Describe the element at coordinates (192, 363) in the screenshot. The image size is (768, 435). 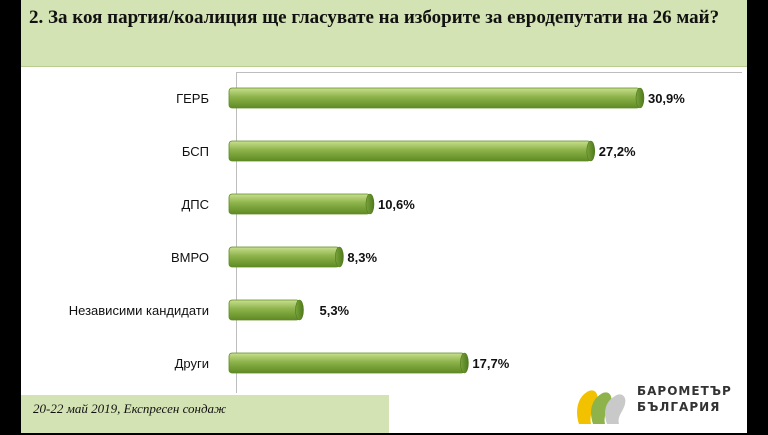
I see `category-label: Други` at that location.